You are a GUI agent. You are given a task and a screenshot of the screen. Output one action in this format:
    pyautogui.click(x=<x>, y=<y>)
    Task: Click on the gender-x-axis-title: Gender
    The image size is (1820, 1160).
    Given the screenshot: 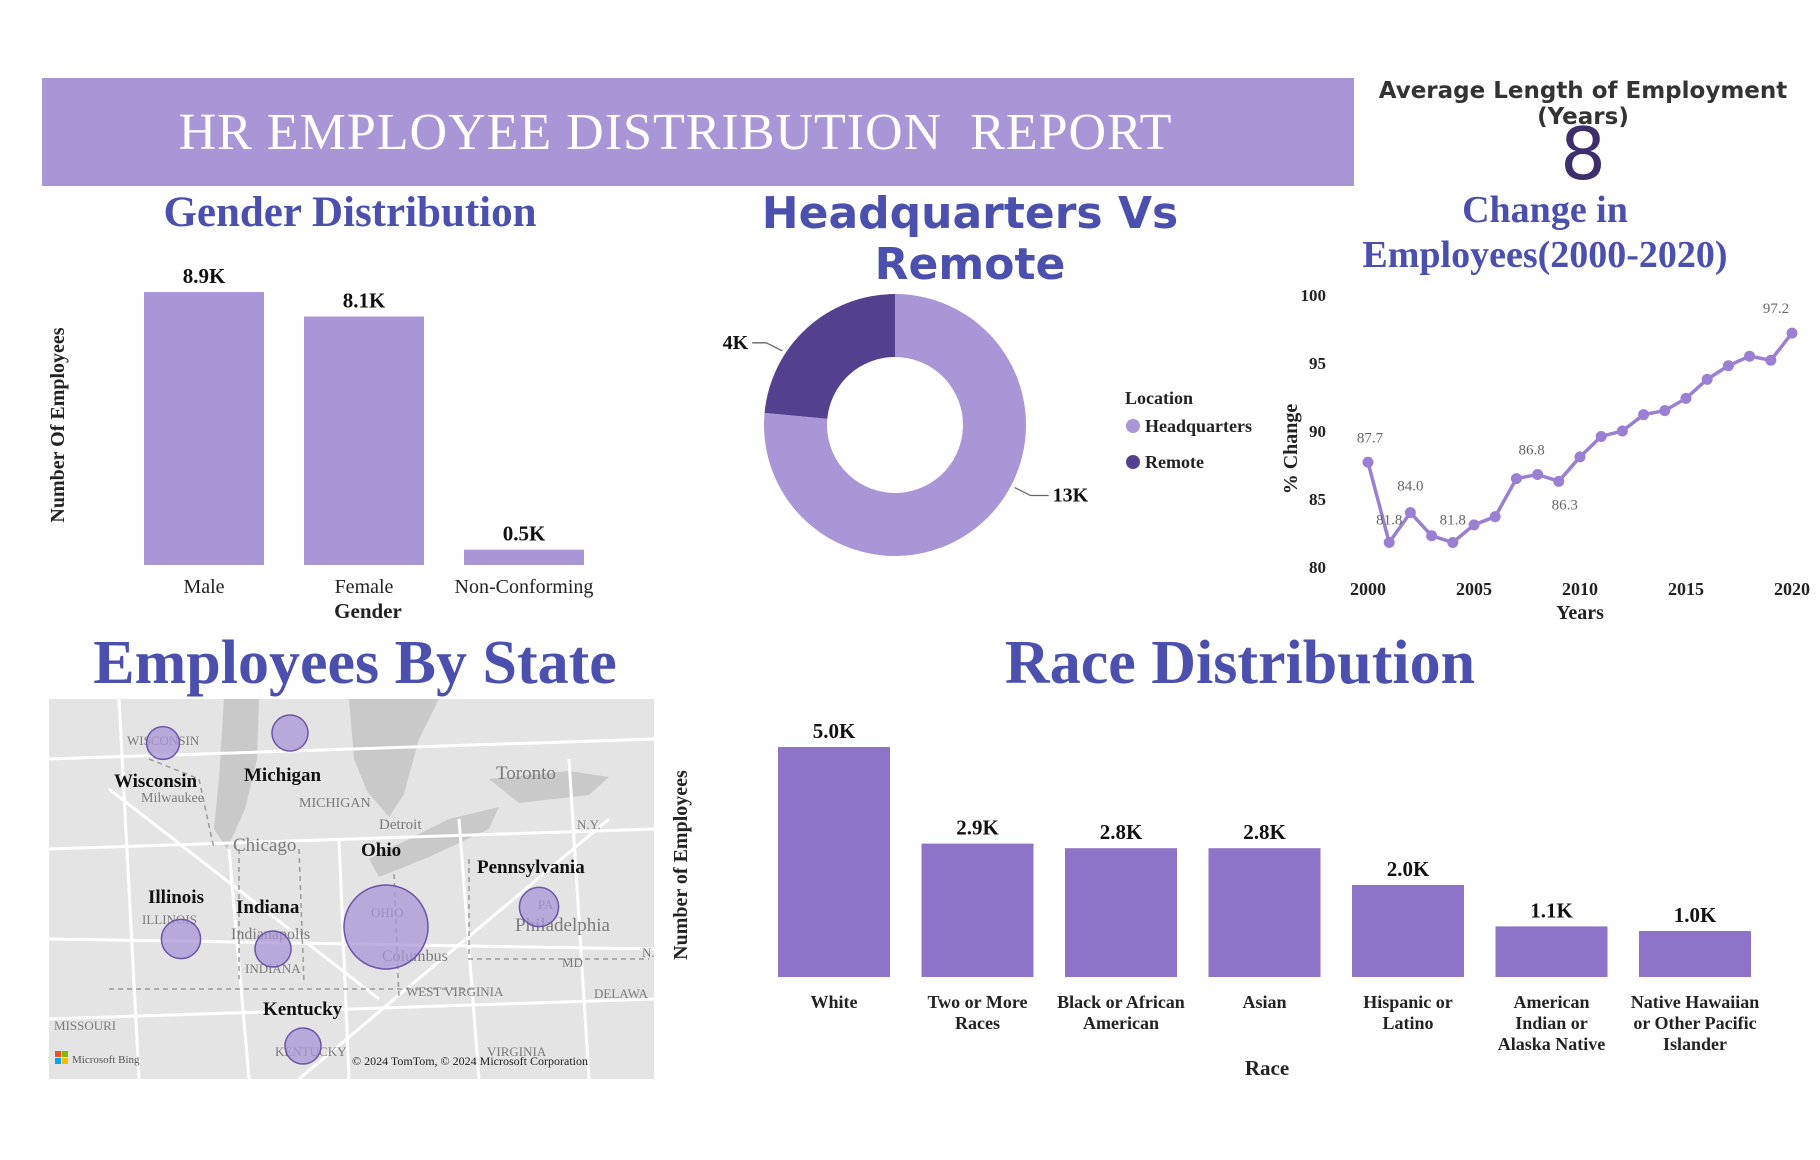 What is the action you would take?
    pyautogui.click(x=368, y=611)
    